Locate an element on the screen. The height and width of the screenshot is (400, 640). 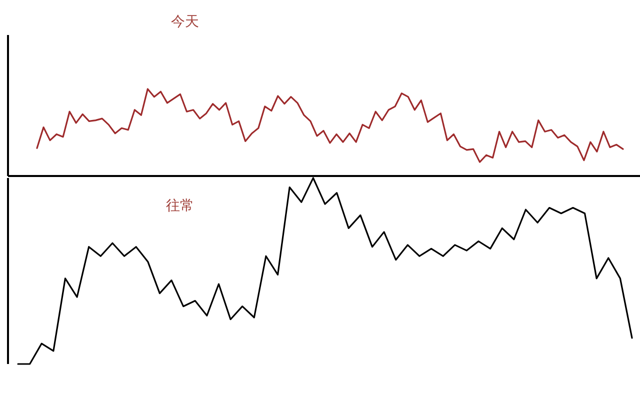
chart-title: 今天 is located at coordinates (185, 22).